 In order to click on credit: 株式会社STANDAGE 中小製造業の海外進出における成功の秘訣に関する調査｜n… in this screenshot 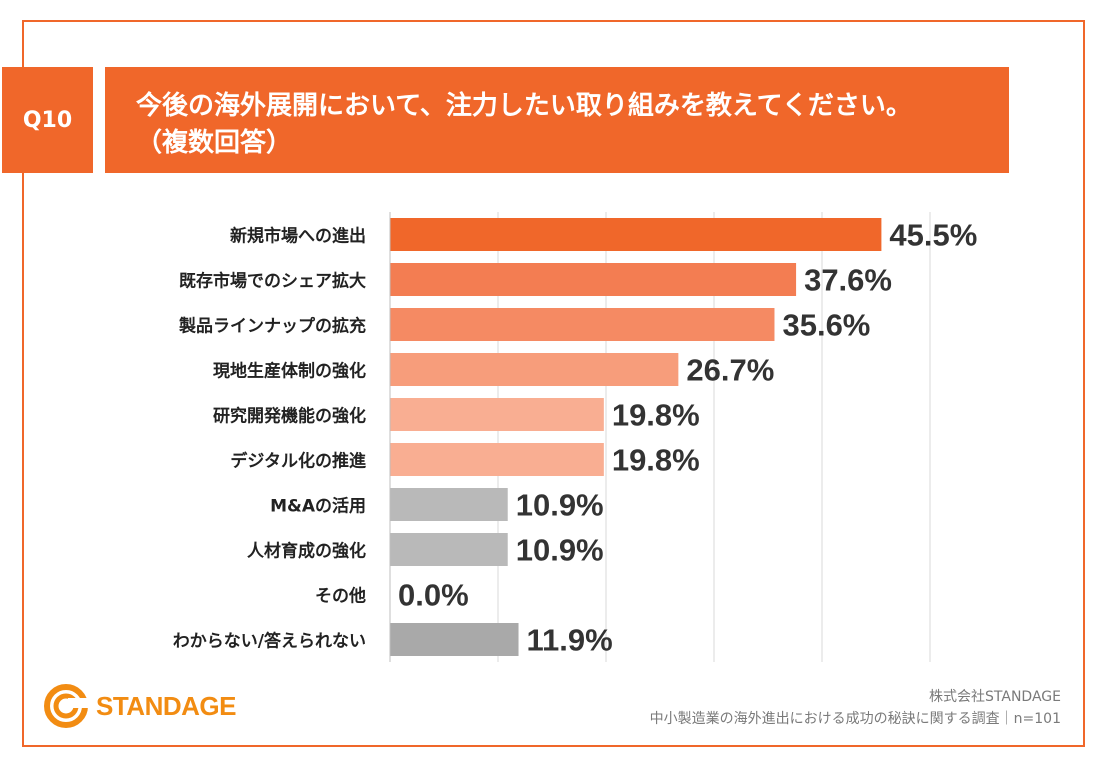, I will do `click(855, 708)`.